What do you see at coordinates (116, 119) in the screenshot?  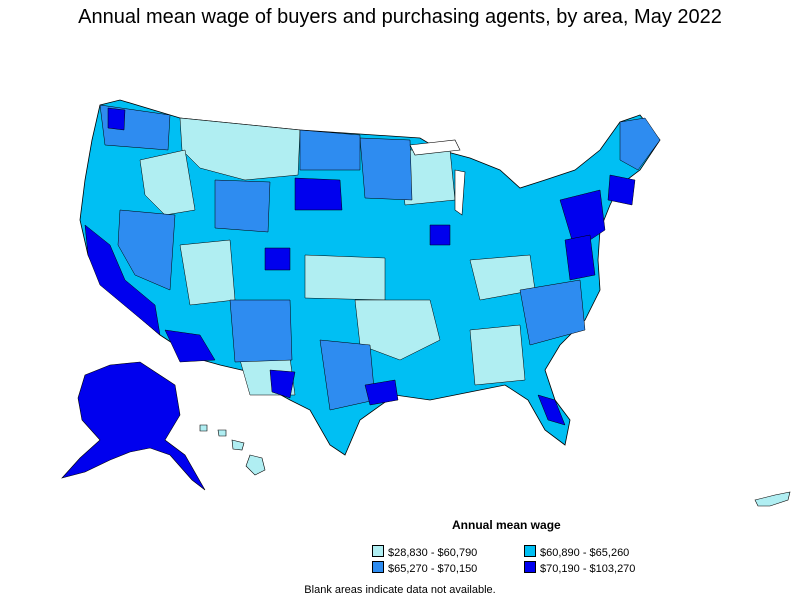 I see `area-seattle` at bounding box center [116, 119].